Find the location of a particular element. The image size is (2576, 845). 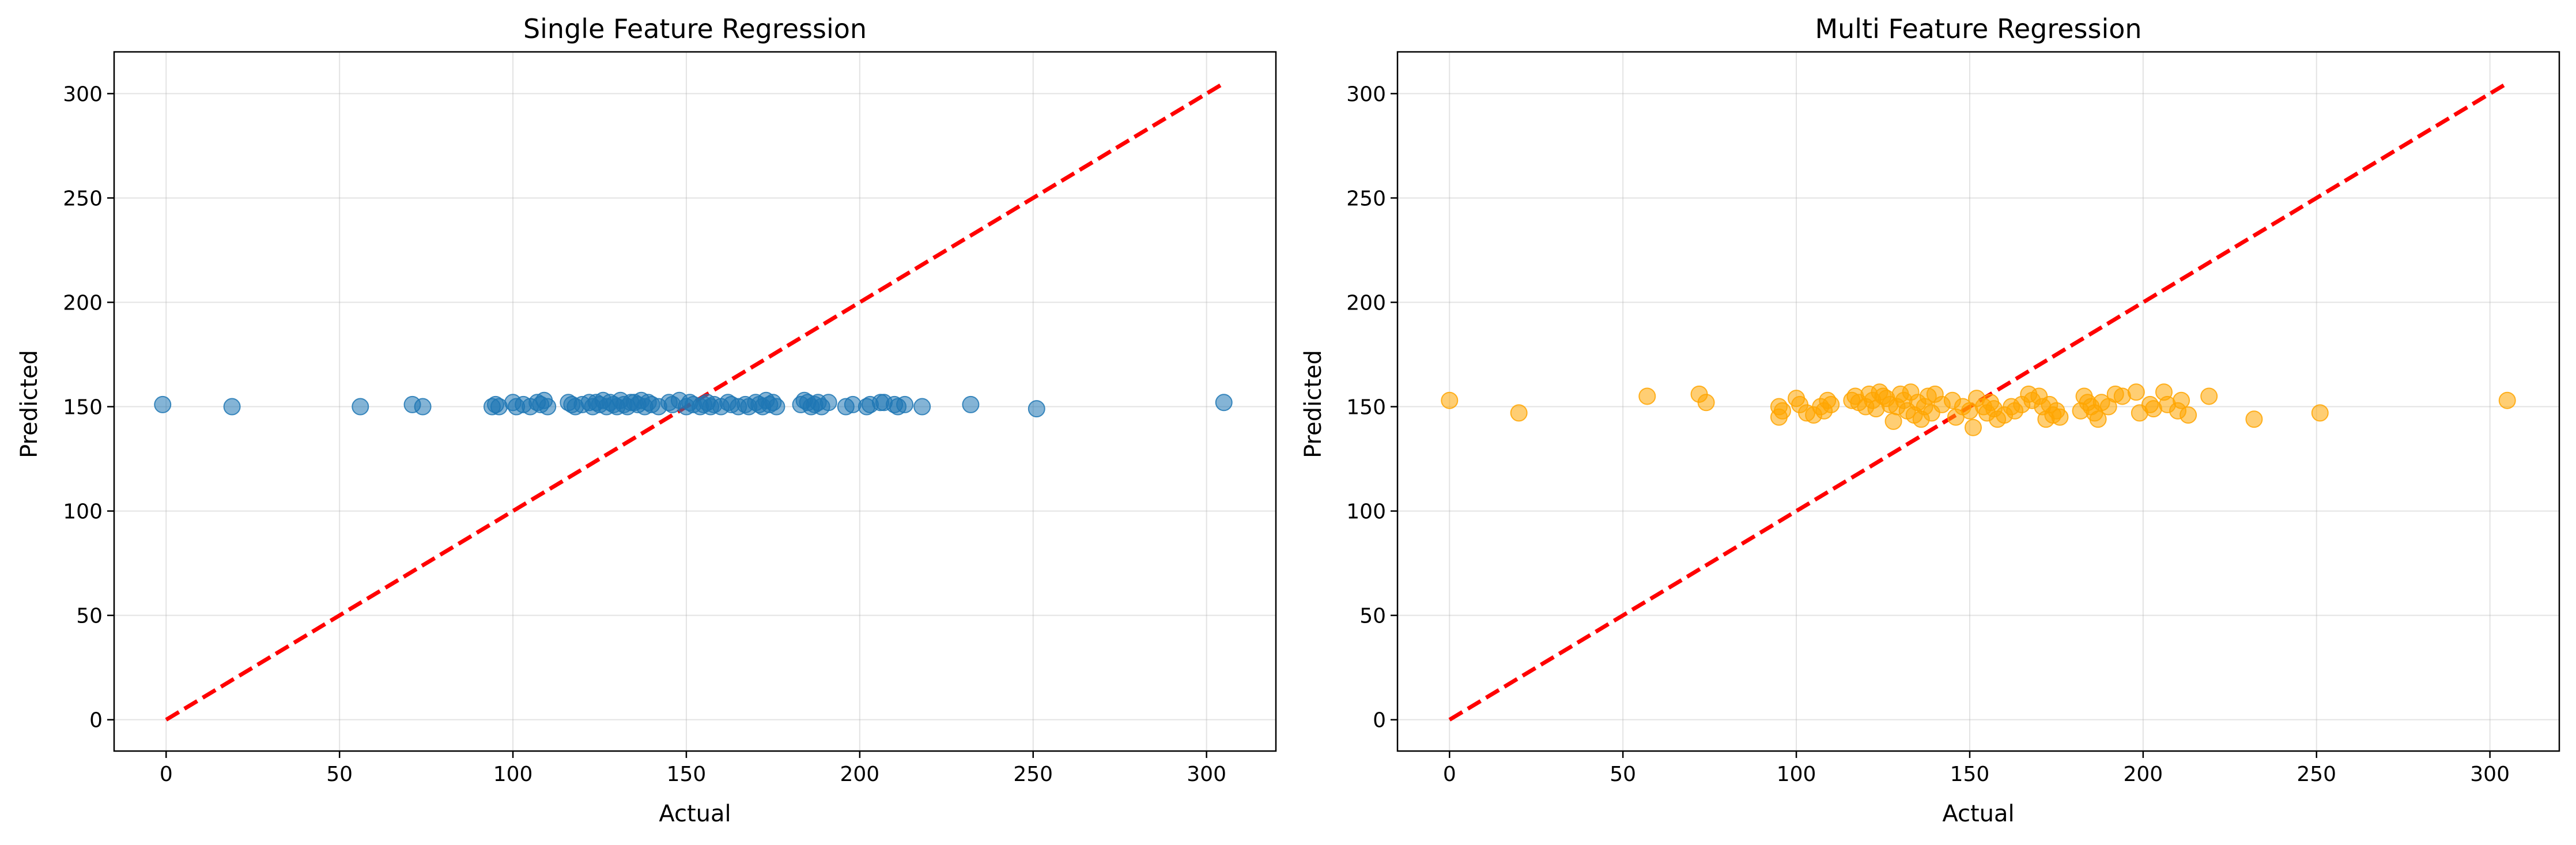

single-feature-points is located at coordinates (693, 404).